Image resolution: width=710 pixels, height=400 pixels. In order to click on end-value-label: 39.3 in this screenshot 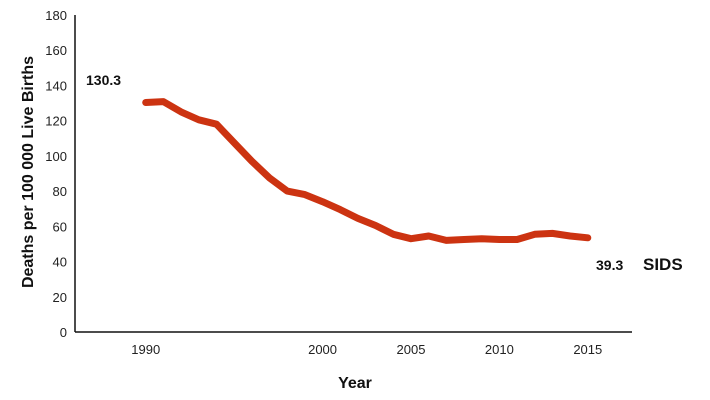, I will do `click(609, 265)`.